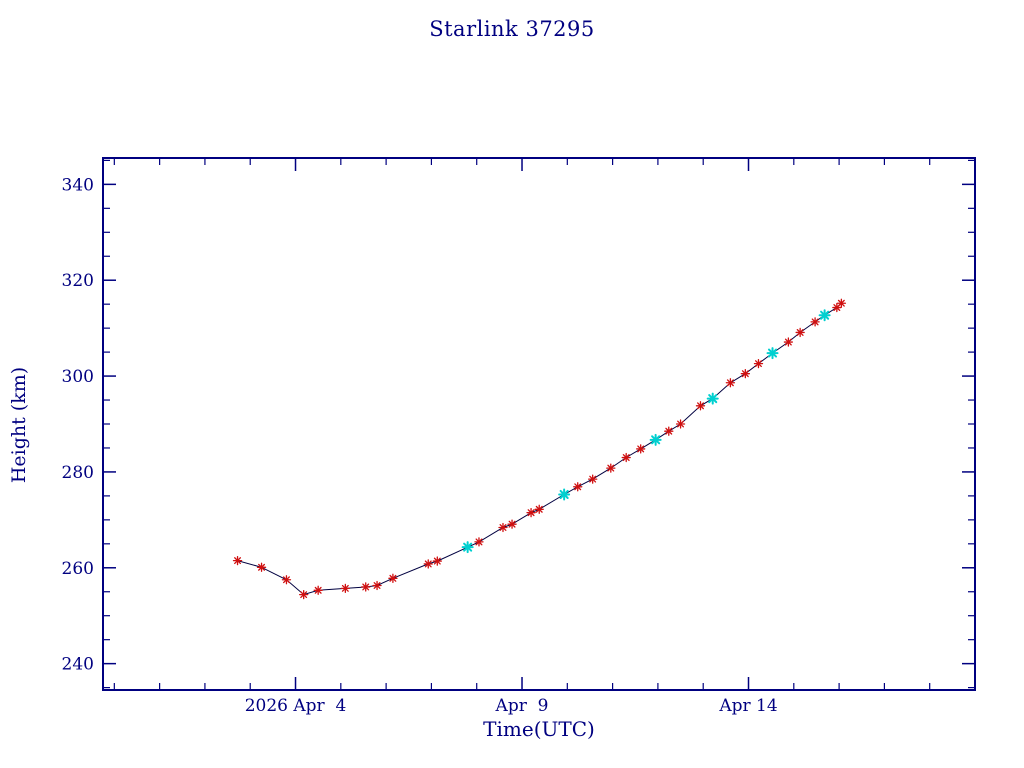  I want to click on y-tick-label: 340, so click(78, 185).